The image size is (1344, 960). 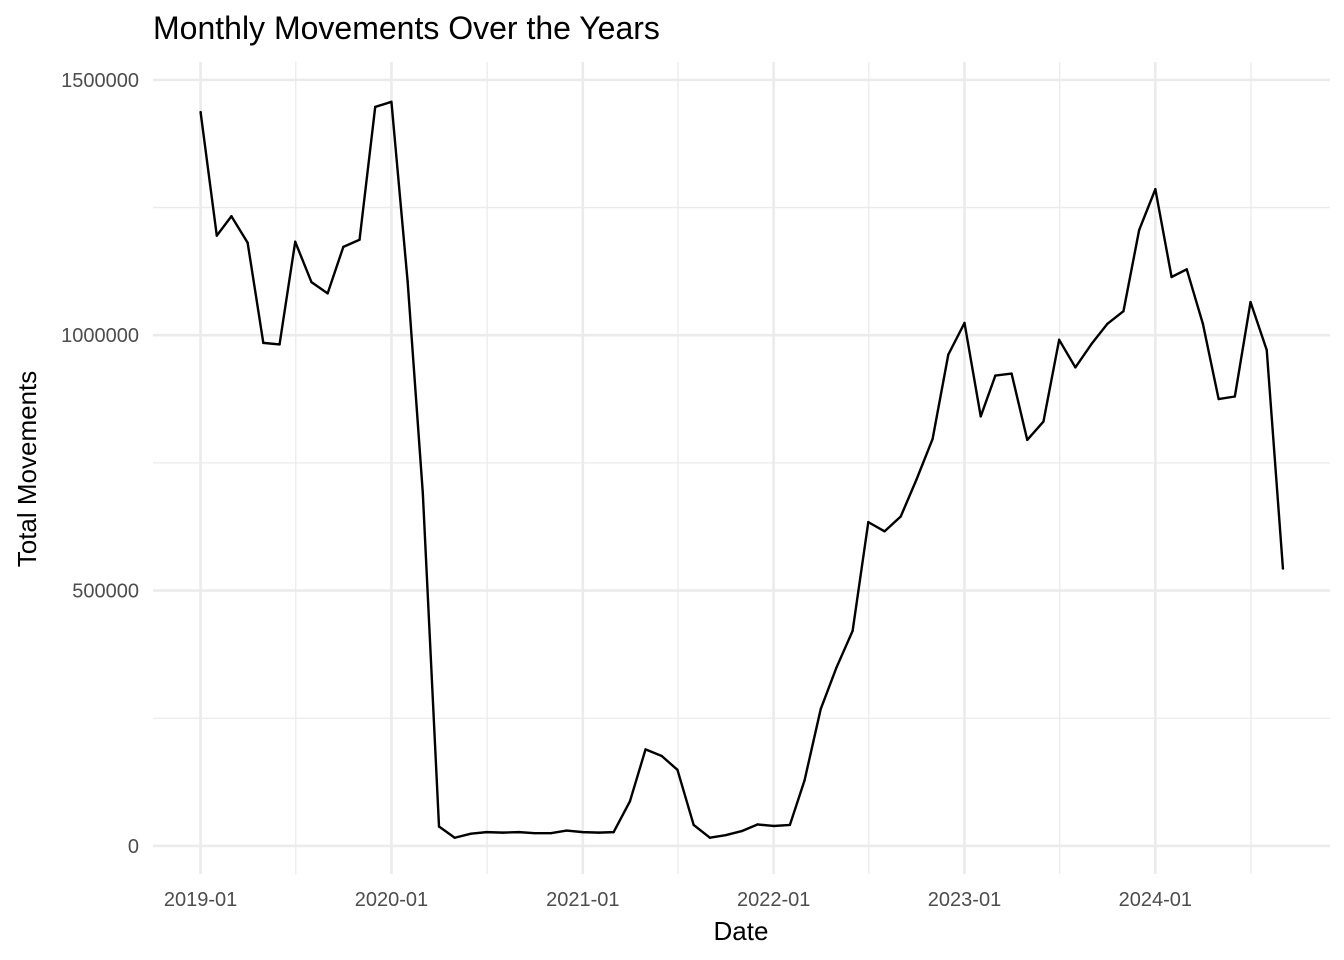 What do you see at coordinates (100, 464) in the screenshot?
I see `y-axis-tick-labels: 0 500000 1000000 1500000` at bounding box center [100, 464].